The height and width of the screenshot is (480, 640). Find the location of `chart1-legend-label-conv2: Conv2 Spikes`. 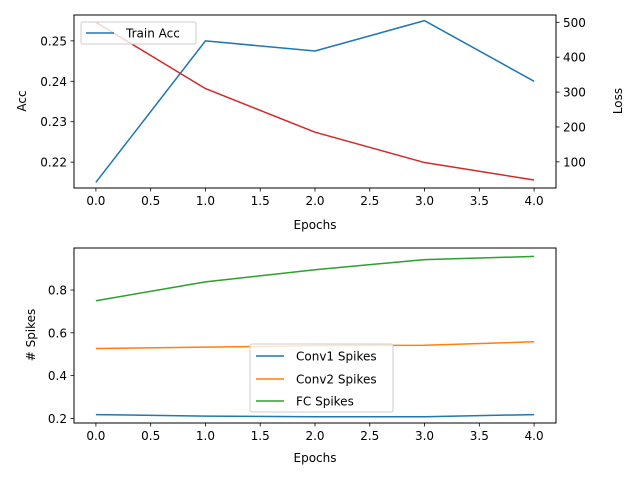

chart1-legend-label-conv2: Conv2 Spikes is located at coordinates (336, 380).